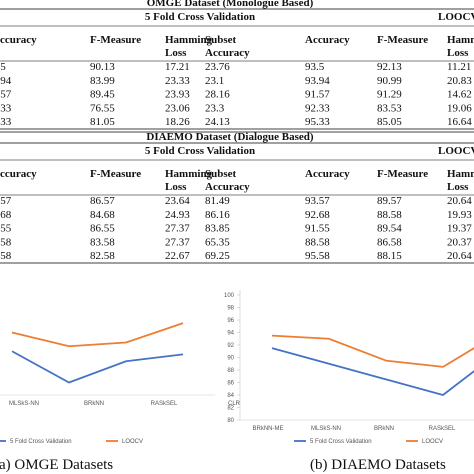  Describe the element at coordinates (389, 229) in the screenshot. I see `cell: 89.54` at that location.